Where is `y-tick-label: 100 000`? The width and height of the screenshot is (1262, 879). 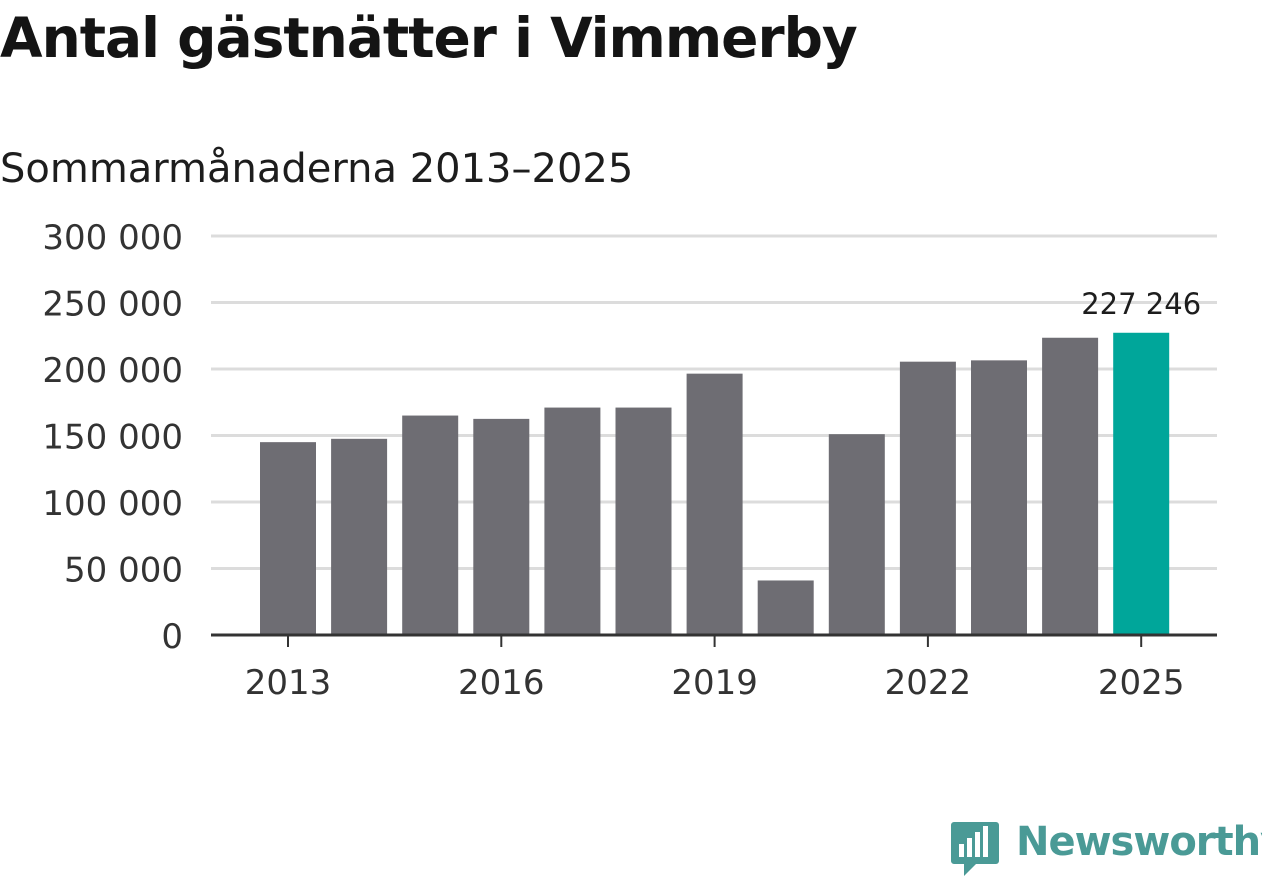
y-tick-label: 100 000 is located at coordinates (112, 504).